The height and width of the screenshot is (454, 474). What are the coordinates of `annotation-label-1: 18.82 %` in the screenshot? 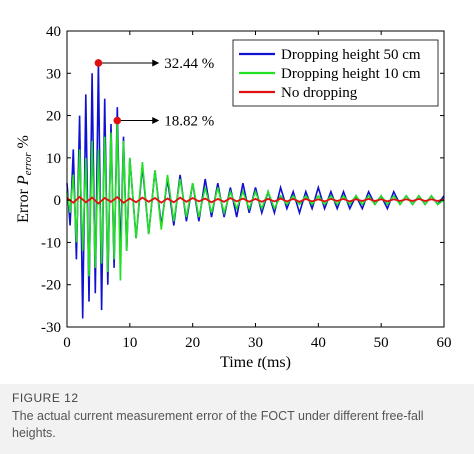 It's located at (189, 122).